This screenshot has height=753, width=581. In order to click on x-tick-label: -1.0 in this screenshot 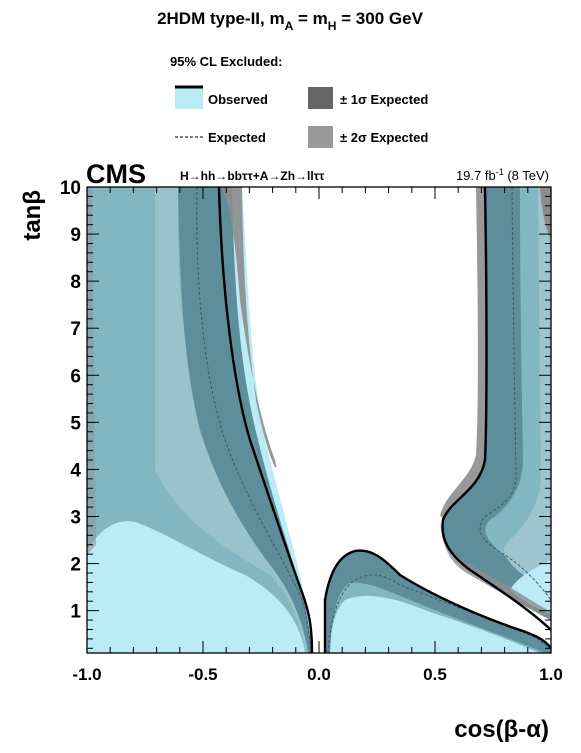, I will do `click(86, 674)`.